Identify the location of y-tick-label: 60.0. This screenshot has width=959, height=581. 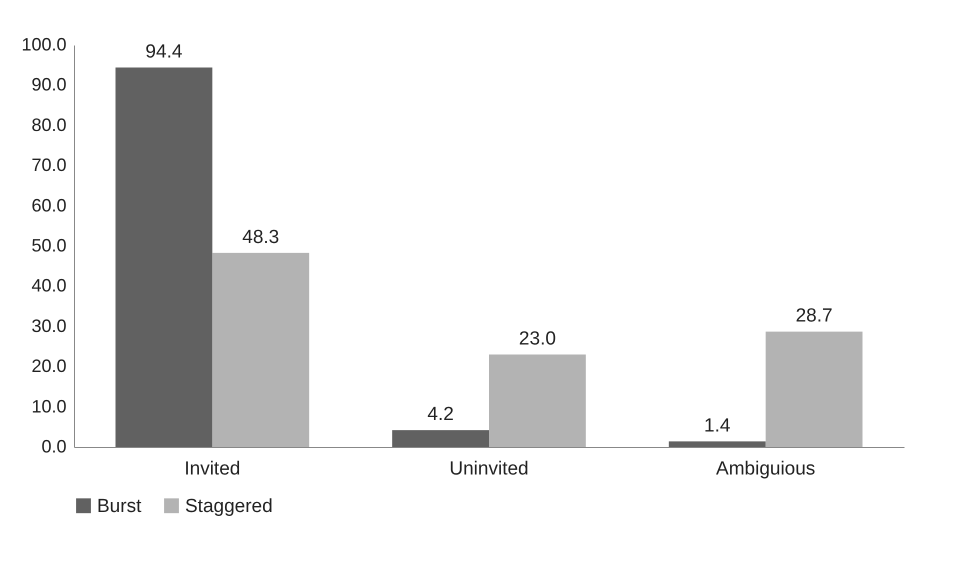
(48, 205).